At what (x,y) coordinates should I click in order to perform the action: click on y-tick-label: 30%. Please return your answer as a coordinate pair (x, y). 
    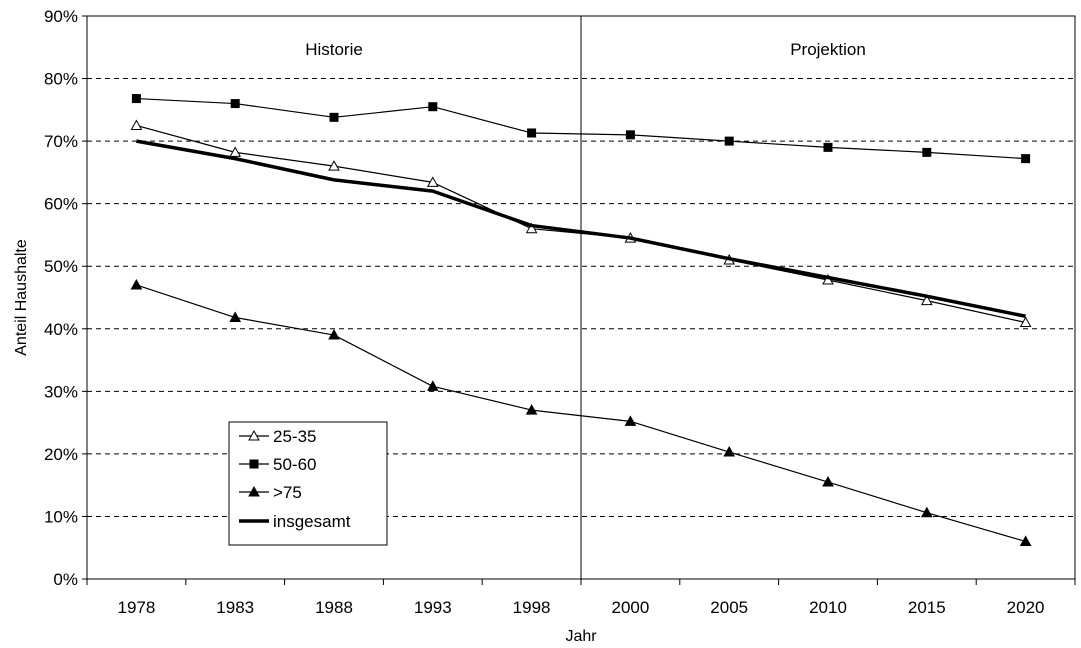
    Looking at the image, I should click on (61, 391).